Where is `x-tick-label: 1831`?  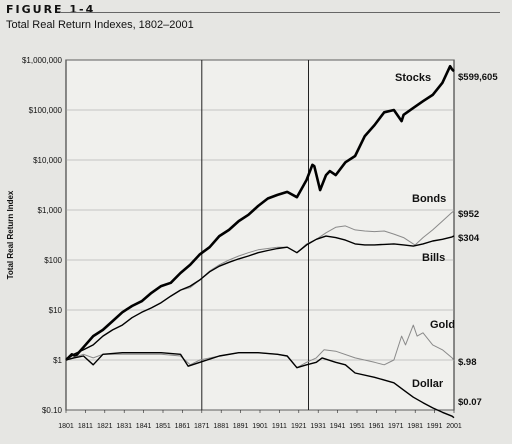 x-tick-label: 1831 is located at coordinates (124, 426).